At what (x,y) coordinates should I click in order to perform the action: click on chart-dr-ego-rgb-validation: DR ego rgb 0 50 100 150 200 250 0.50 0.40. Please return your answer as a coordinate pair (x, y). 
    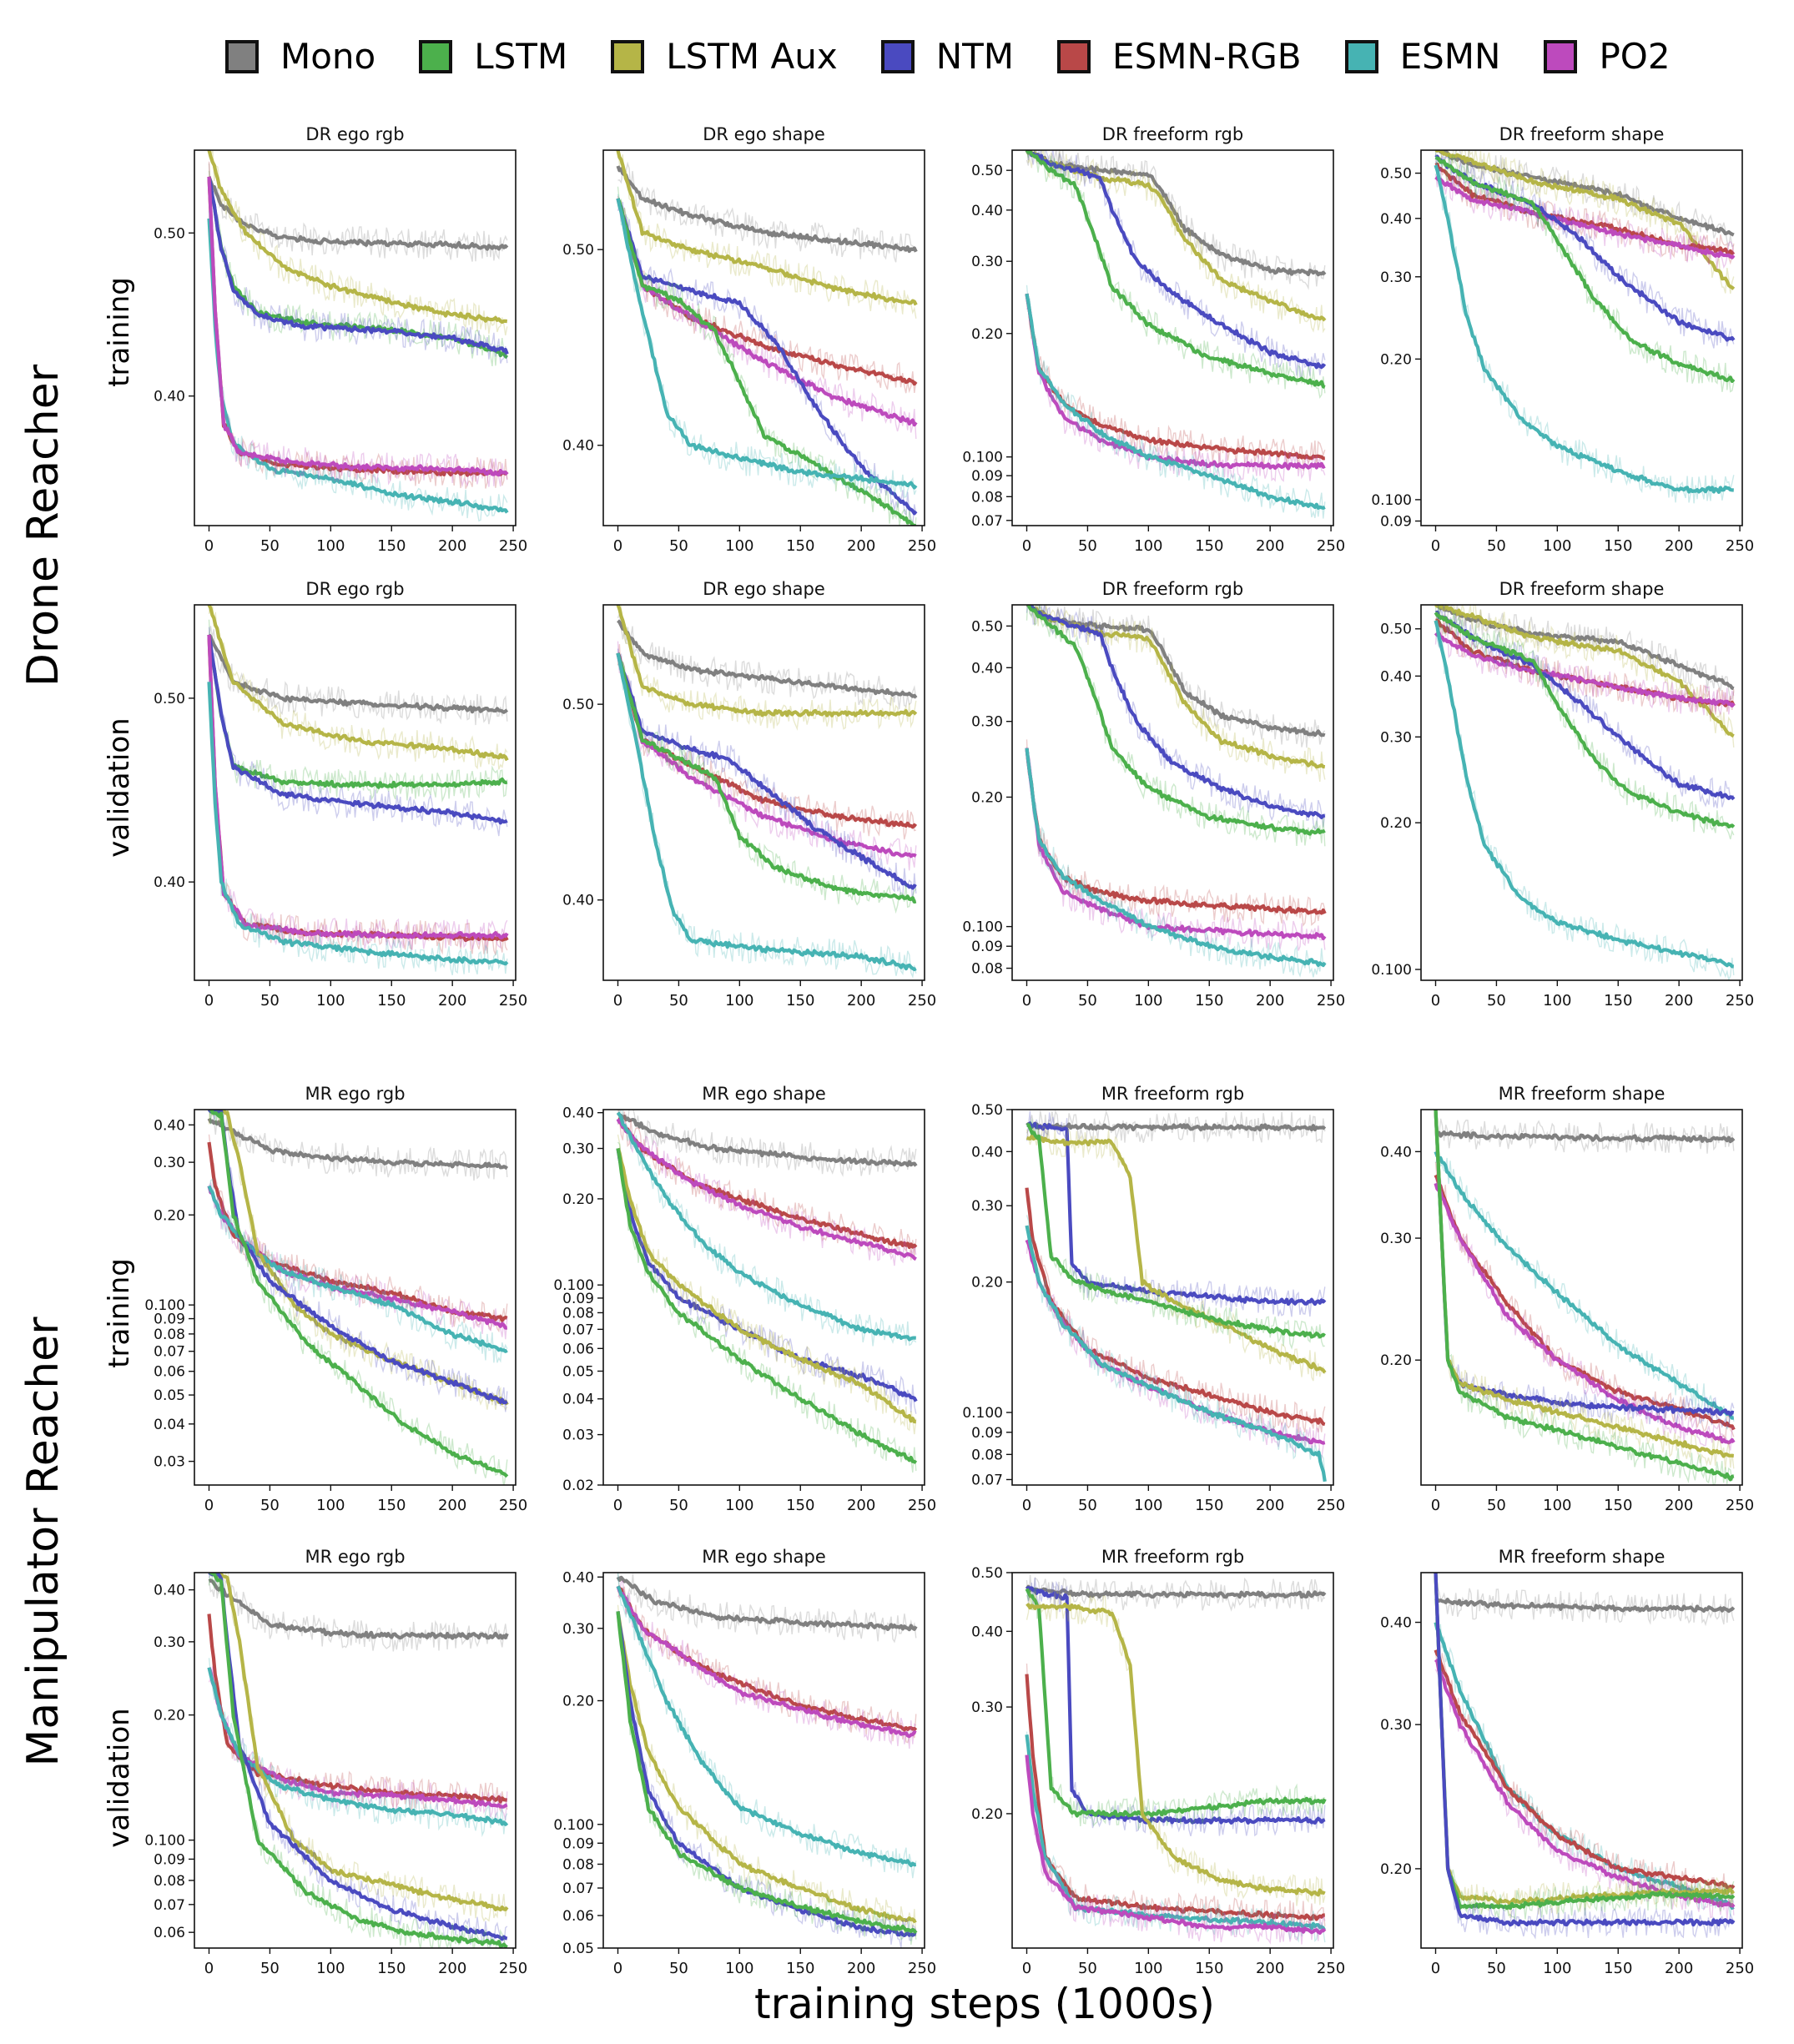
    Looking at the image, I should click on (340, 794).